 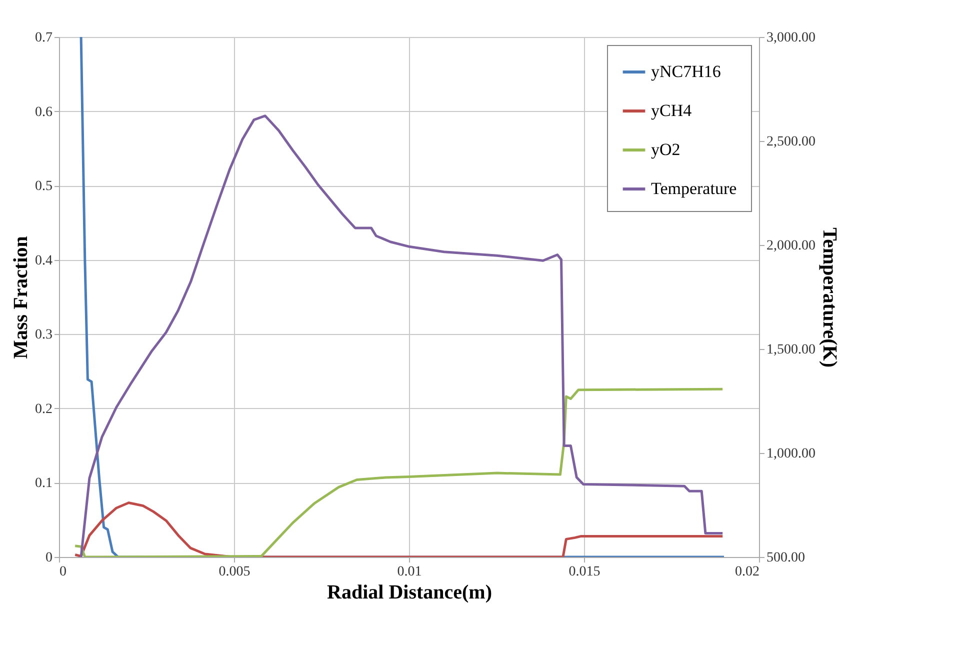 I want to click on legend-label: Temperature, so click(x=694, y=188).